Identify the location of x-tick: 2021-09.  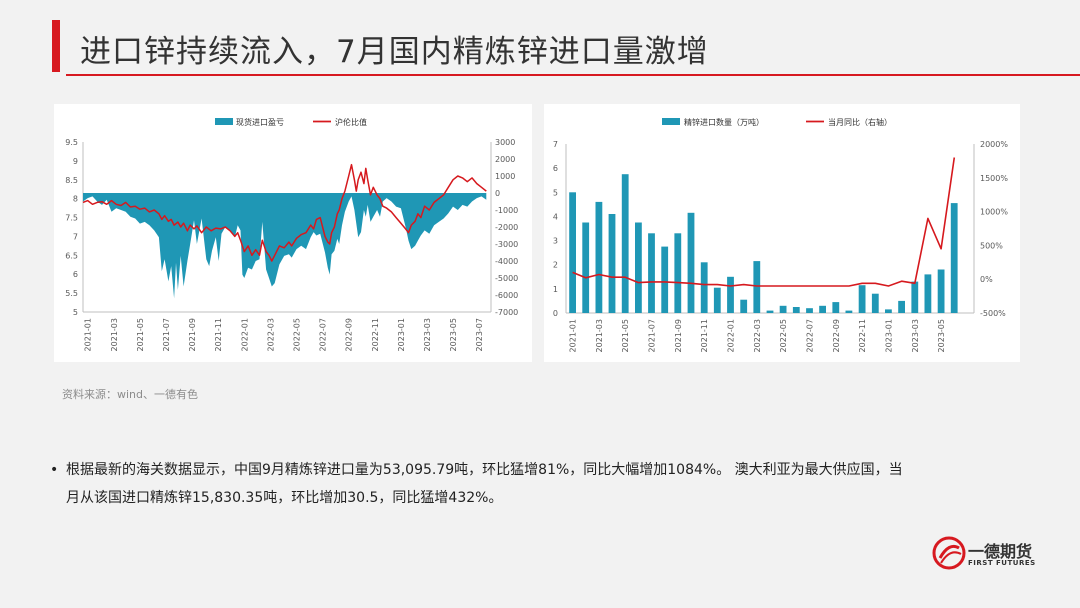
(192, 334).